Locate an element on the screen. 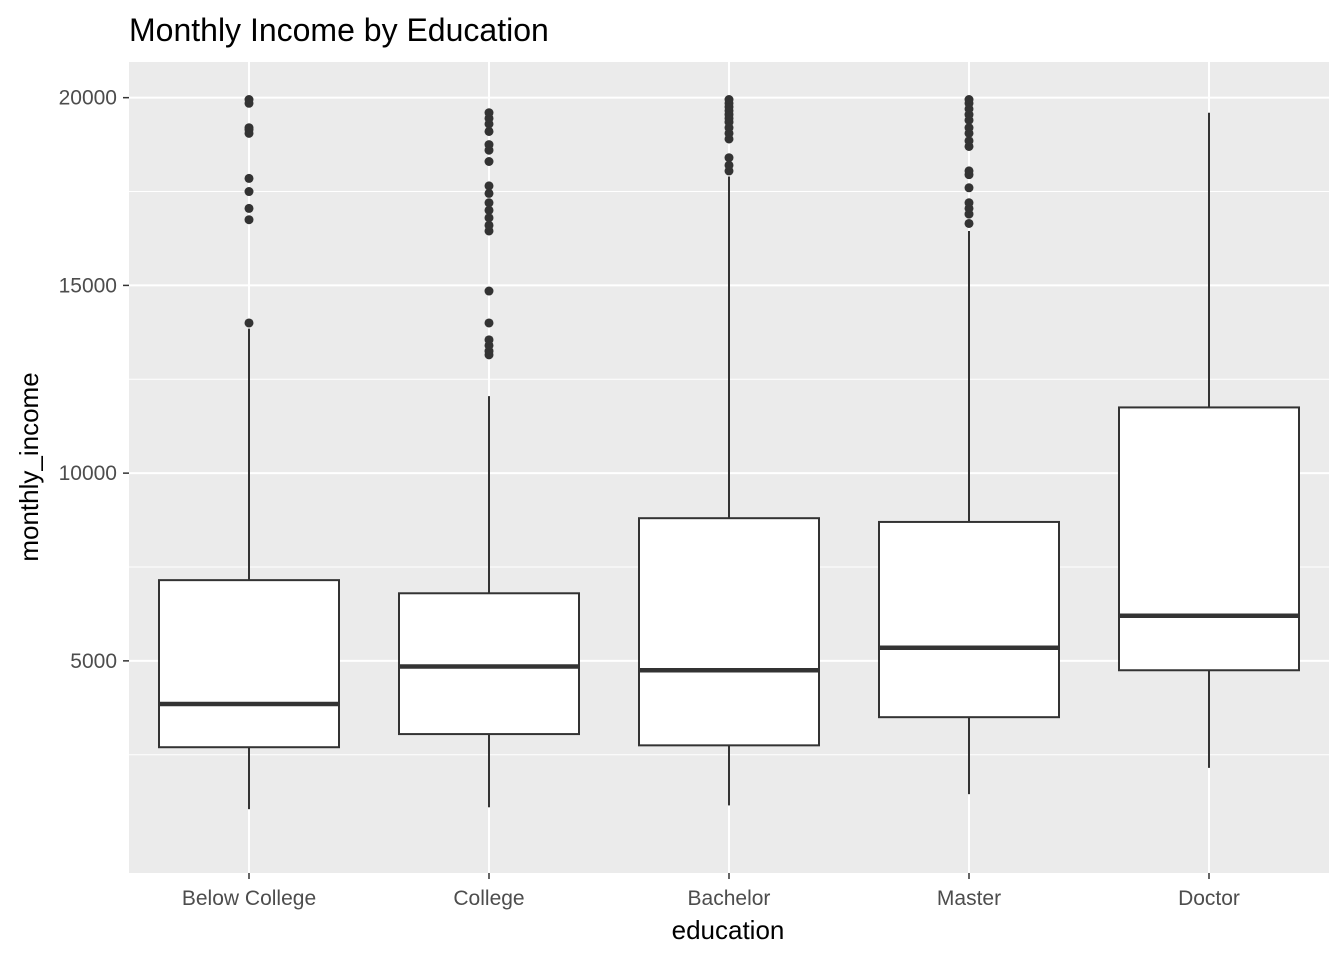  x-tick-label: College is located at coordinates (488, 898).